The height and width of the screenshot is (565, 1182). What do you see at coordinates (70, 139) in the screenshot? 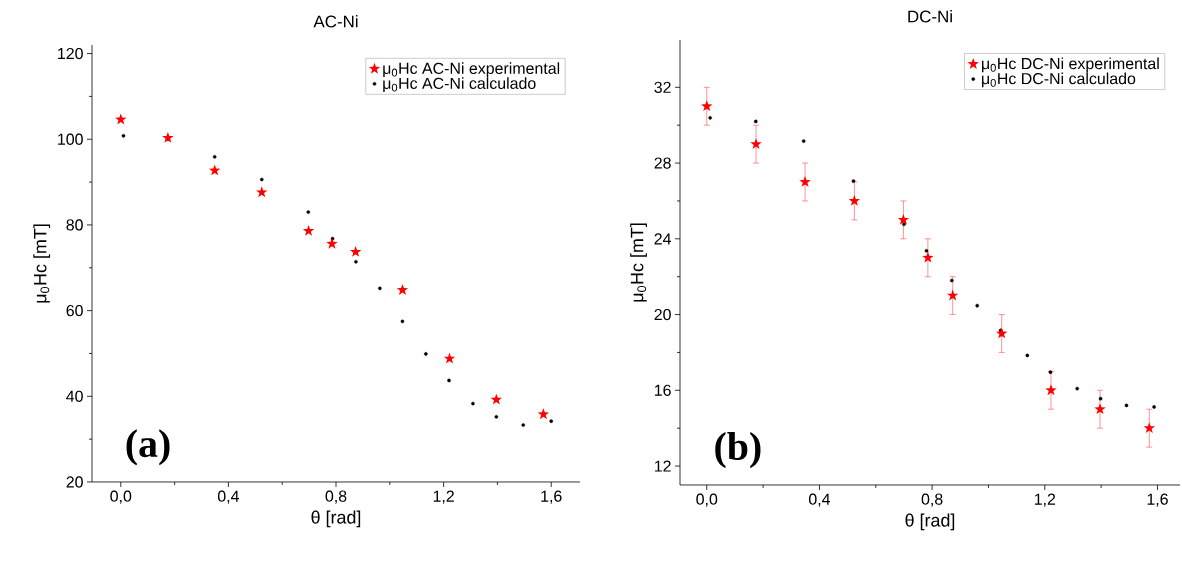
I see `y-tick-label: 100` at bounding box center [70, 139].